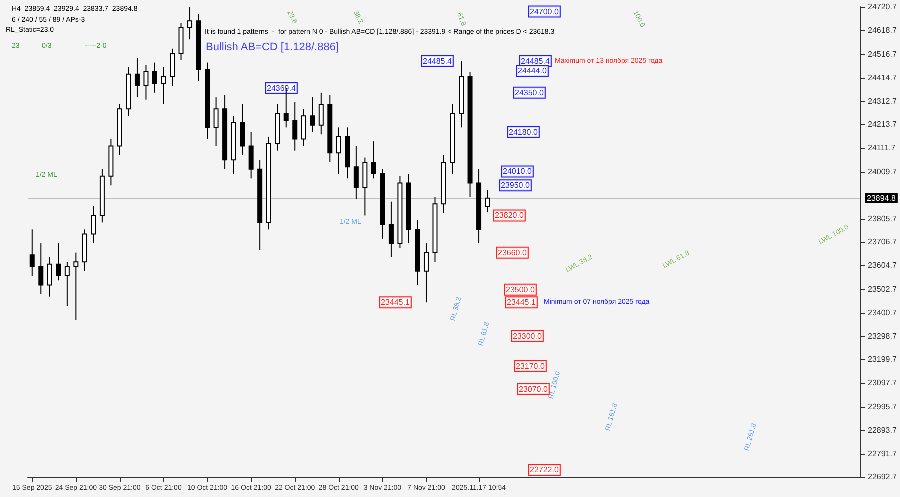 The image size is (900, 497). What do you see at coordinates (531, 366) in the screenshot?
I see `annotation: 23170.0` at bounding box center [531, 366].